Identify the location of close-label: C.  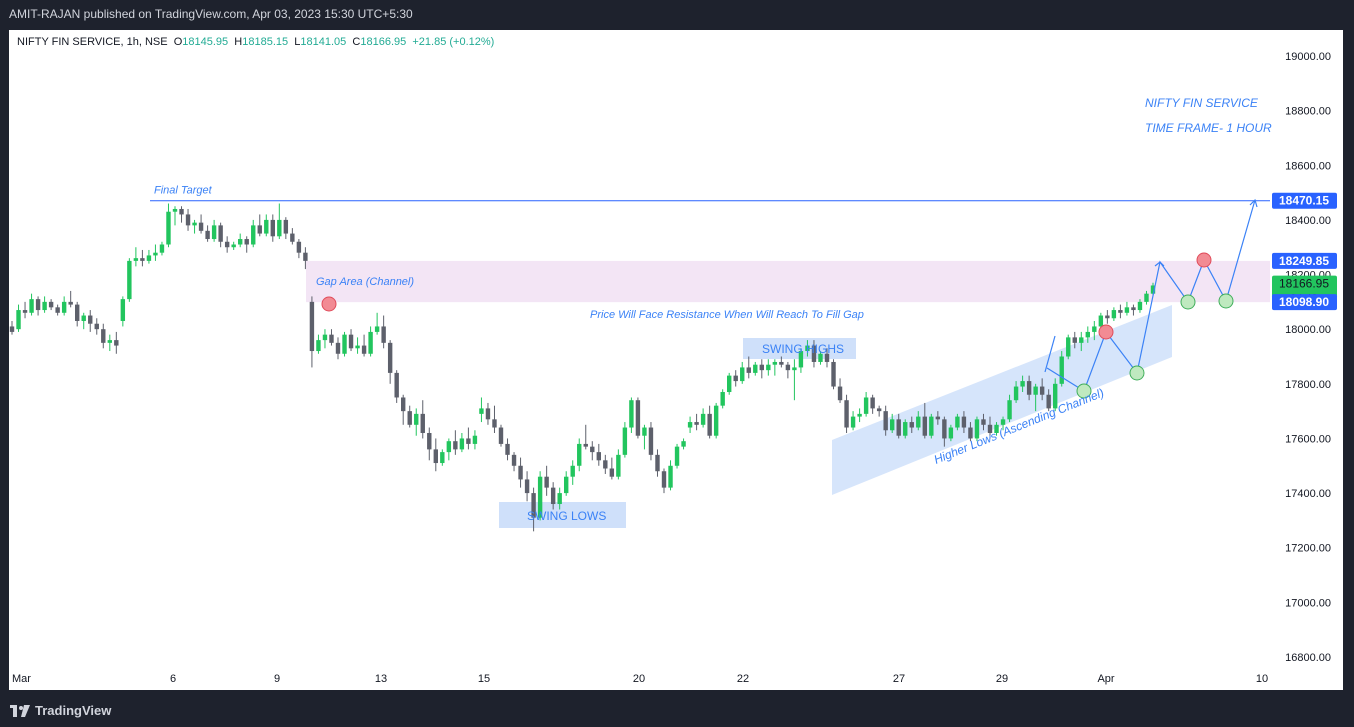
(356, 42).